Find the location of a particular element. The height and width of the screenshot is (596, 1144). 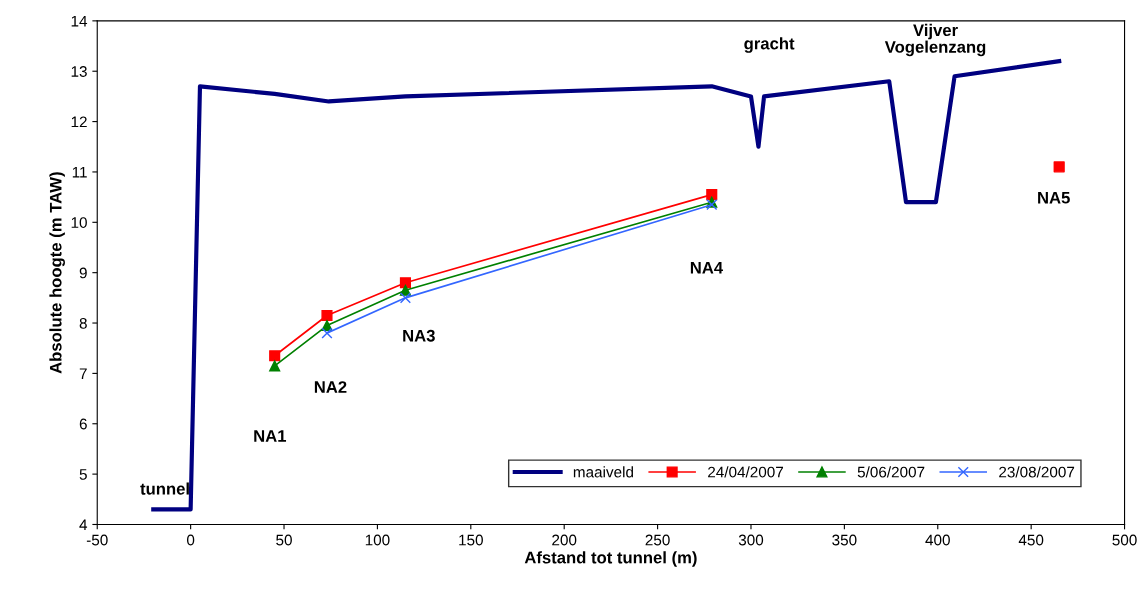

annotation: NA1 is located at coordinates (270, 436).